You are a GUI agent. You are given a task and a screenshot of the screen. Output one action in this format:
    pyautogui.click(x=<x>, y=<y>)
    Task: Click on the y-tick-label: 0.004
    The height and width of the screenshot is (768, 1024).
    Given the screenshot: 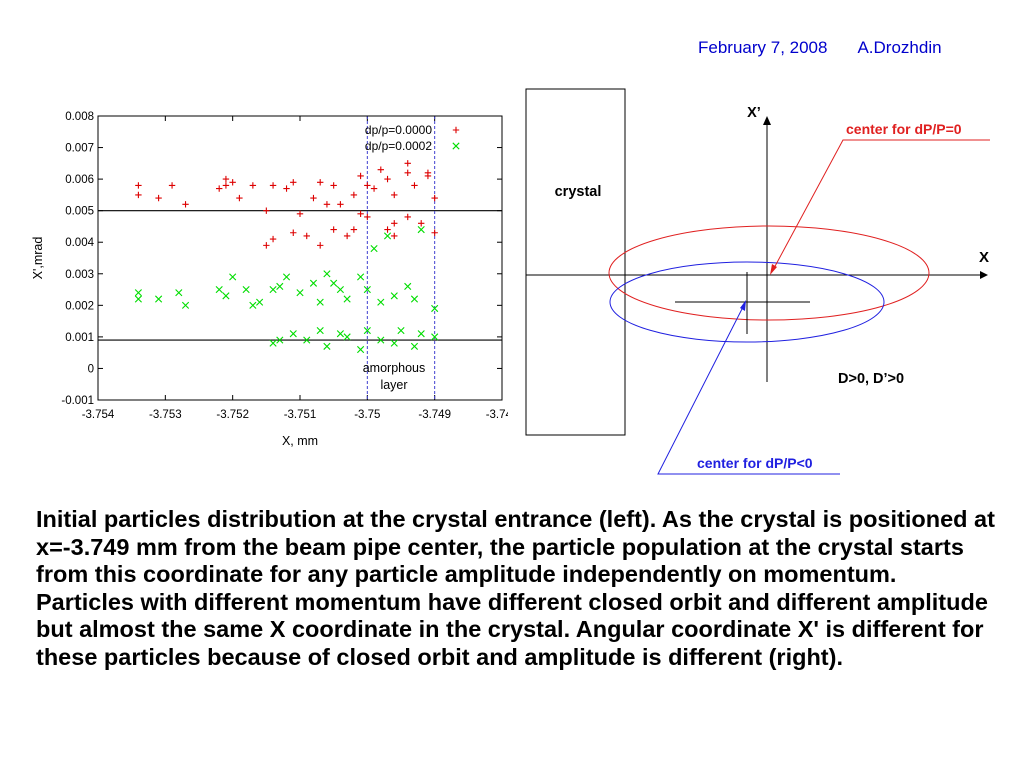 What is the action you would take?
    pyautogui.click(x=79, y=243)
    